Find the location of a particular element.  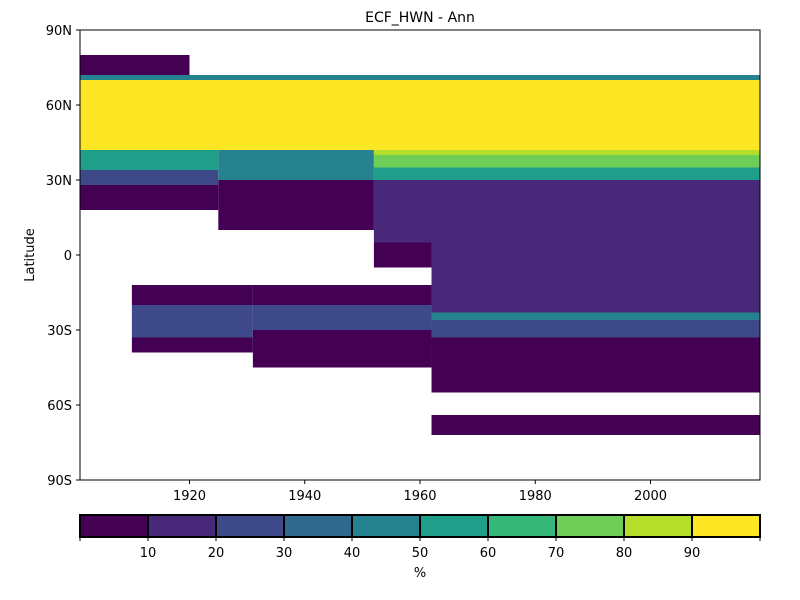

chart-title: ECF_HWN - Ann is located at coordinates (420, 18).